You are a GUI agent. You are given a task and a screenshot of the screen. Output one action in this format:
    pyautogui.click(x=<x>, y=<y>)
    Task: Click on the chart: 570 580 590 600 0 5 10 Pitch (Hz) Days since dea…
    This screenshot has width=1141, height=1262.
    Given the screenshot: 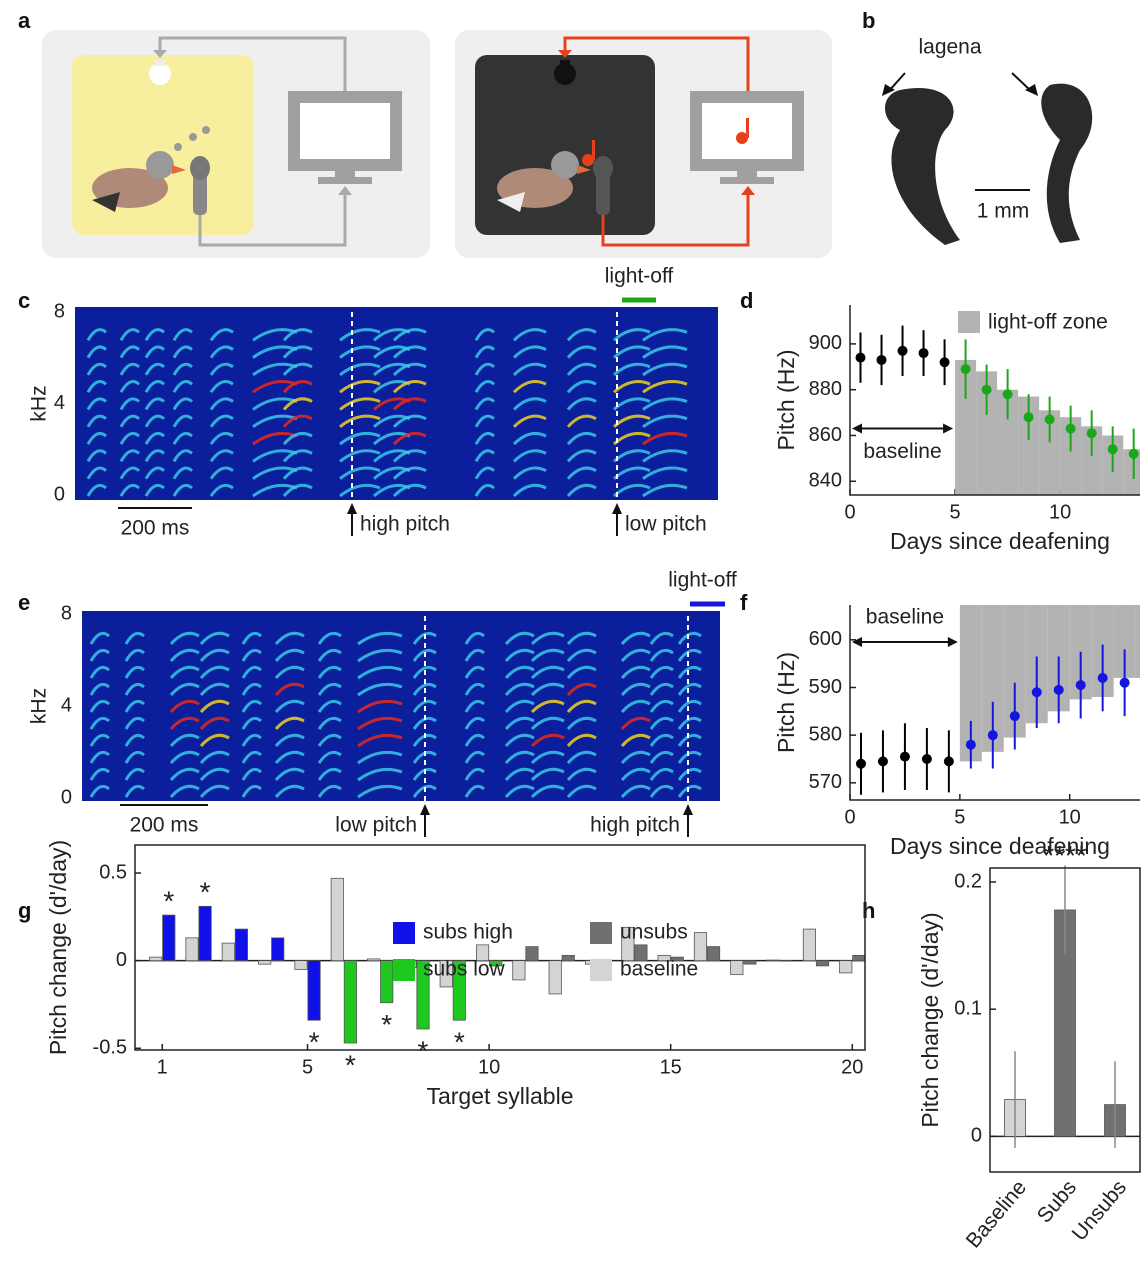 What is the action you would take?
    pyautogui.click(x=956, y=732)
    